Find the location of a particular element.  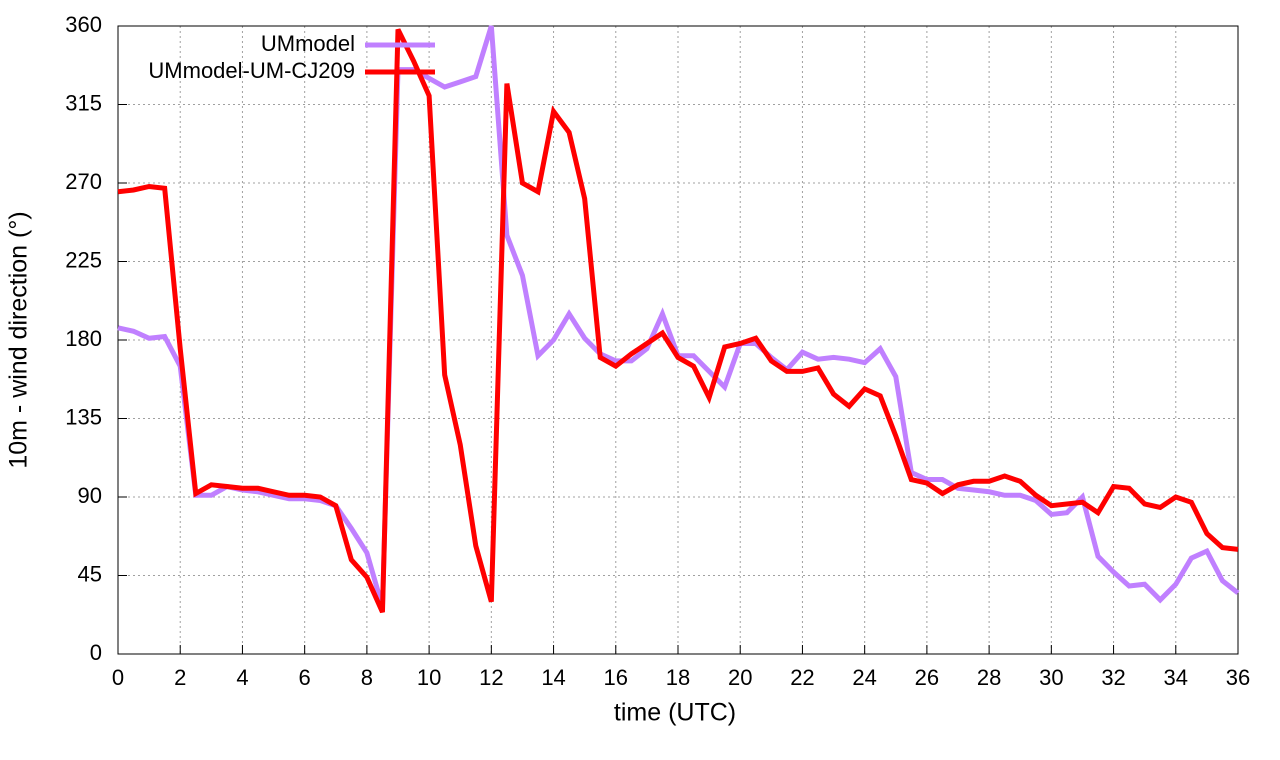

x-axis-label: time (UTC) is located at coordinates (675, 713).